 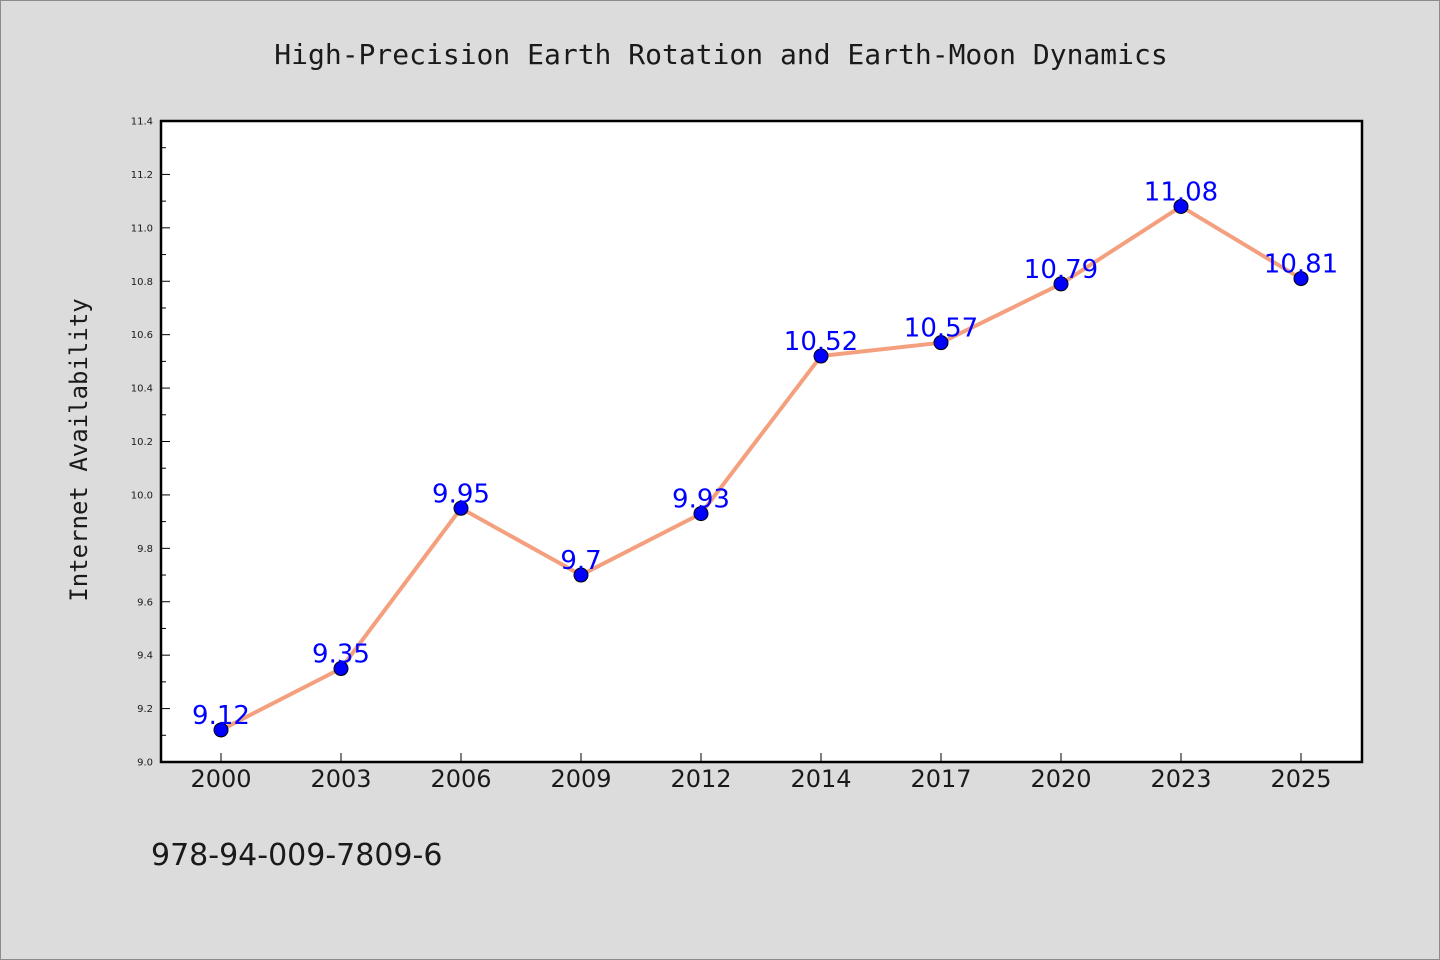 I want to click on x-tick-label: 2025, so click(x=1300, y=779).